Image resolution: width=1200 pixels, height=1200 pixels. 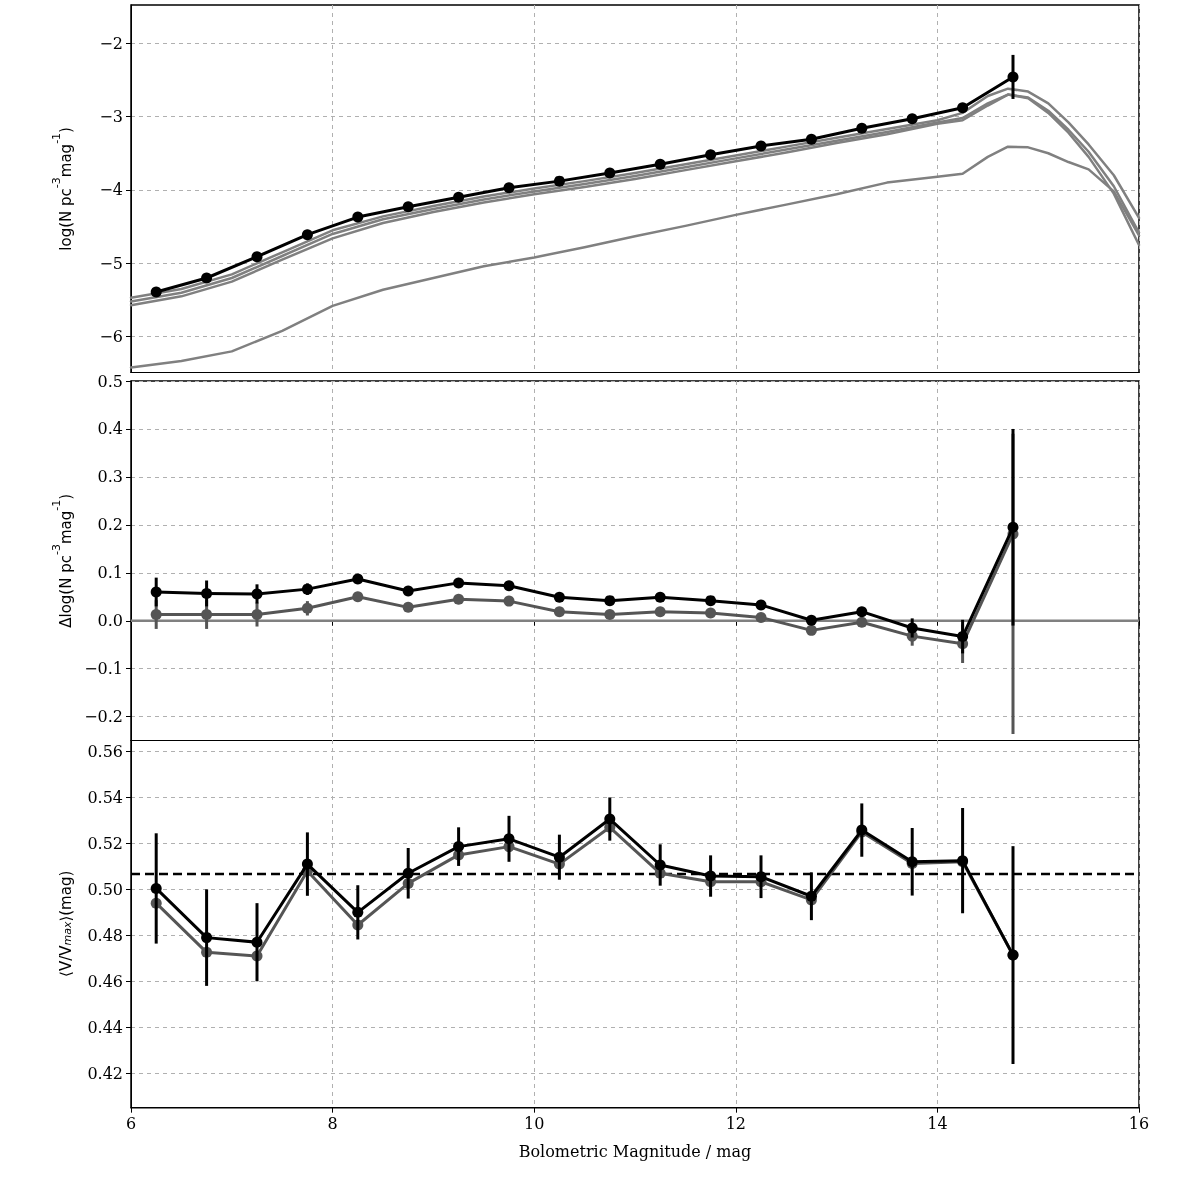 I want to click on y-tick-label: 0.1, so click(x=110, y=572).